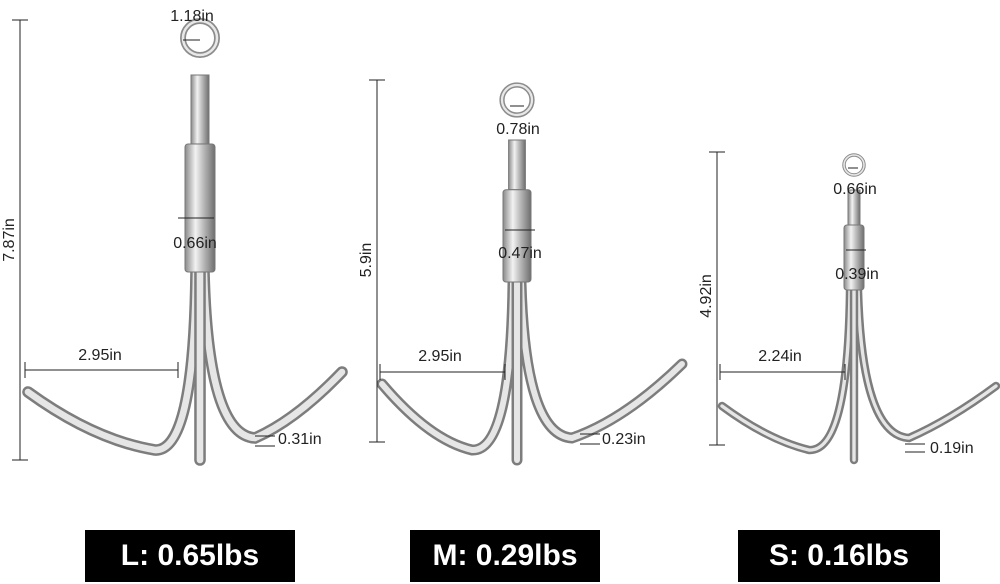  I want to click on weight-label: M: 0.29lbs, so click(504, 555).